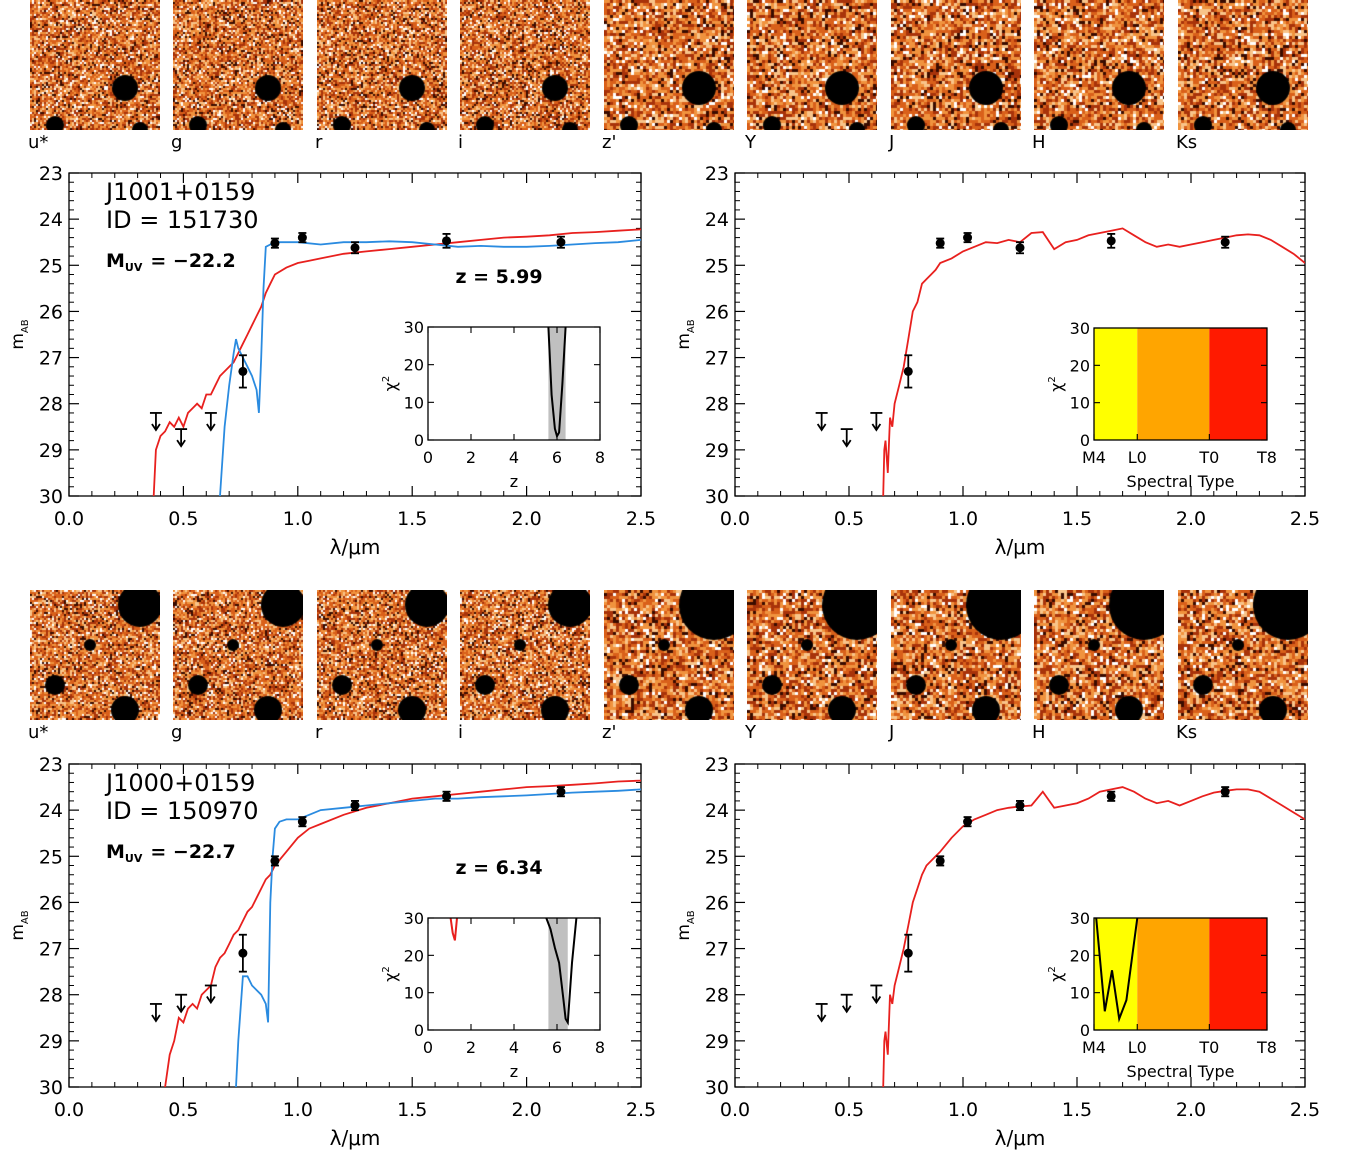 The height and width of the screenshot is (1150, 1347). I want to click on stamp-ks-row1, so click(1243, 65).